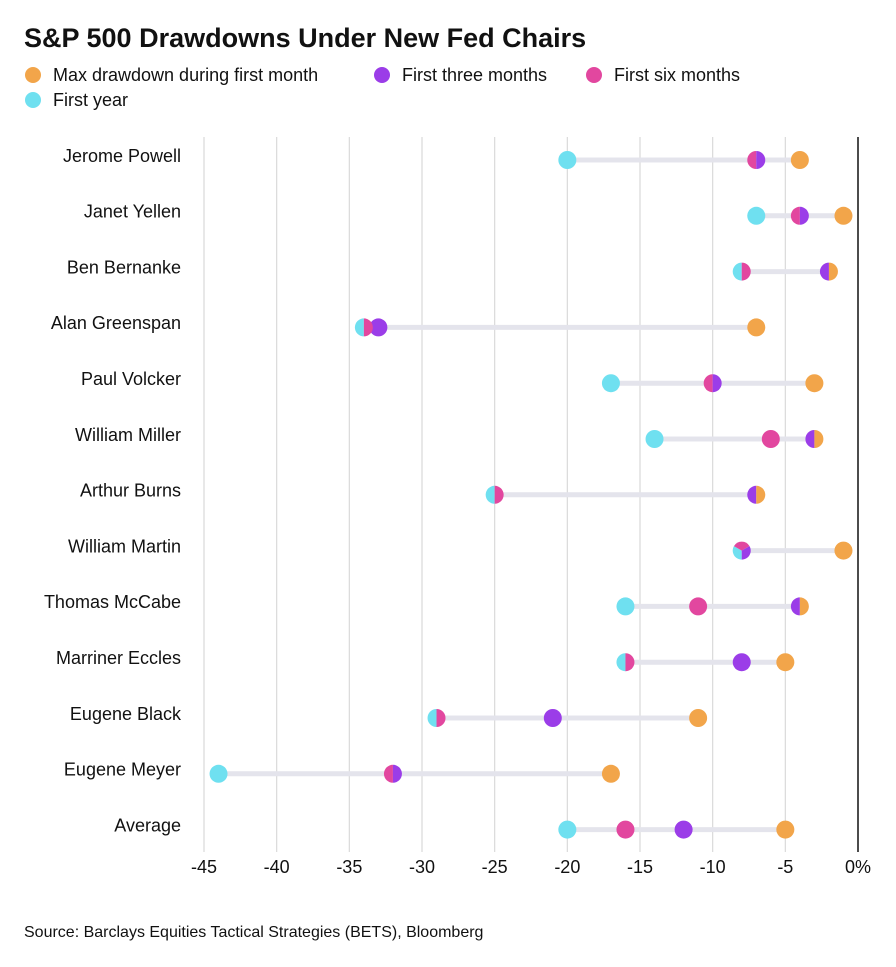 The image size is (896, 967). Describe the element at coordinates (422, 867) in the screenshot. I see `x-tick-label: -30` at that location.